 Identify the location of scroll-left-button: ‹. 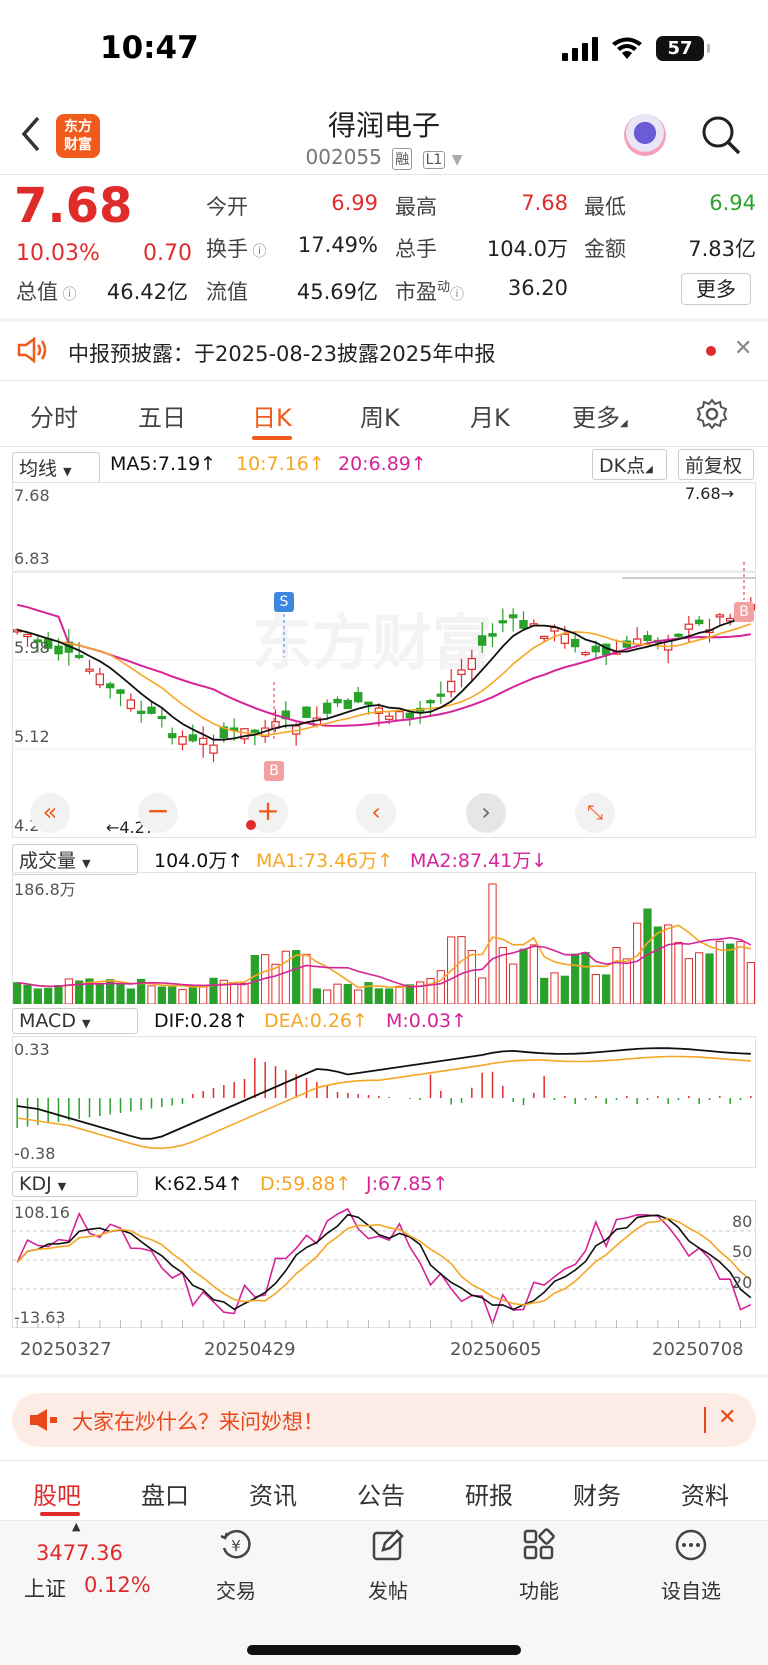
(376, 813).